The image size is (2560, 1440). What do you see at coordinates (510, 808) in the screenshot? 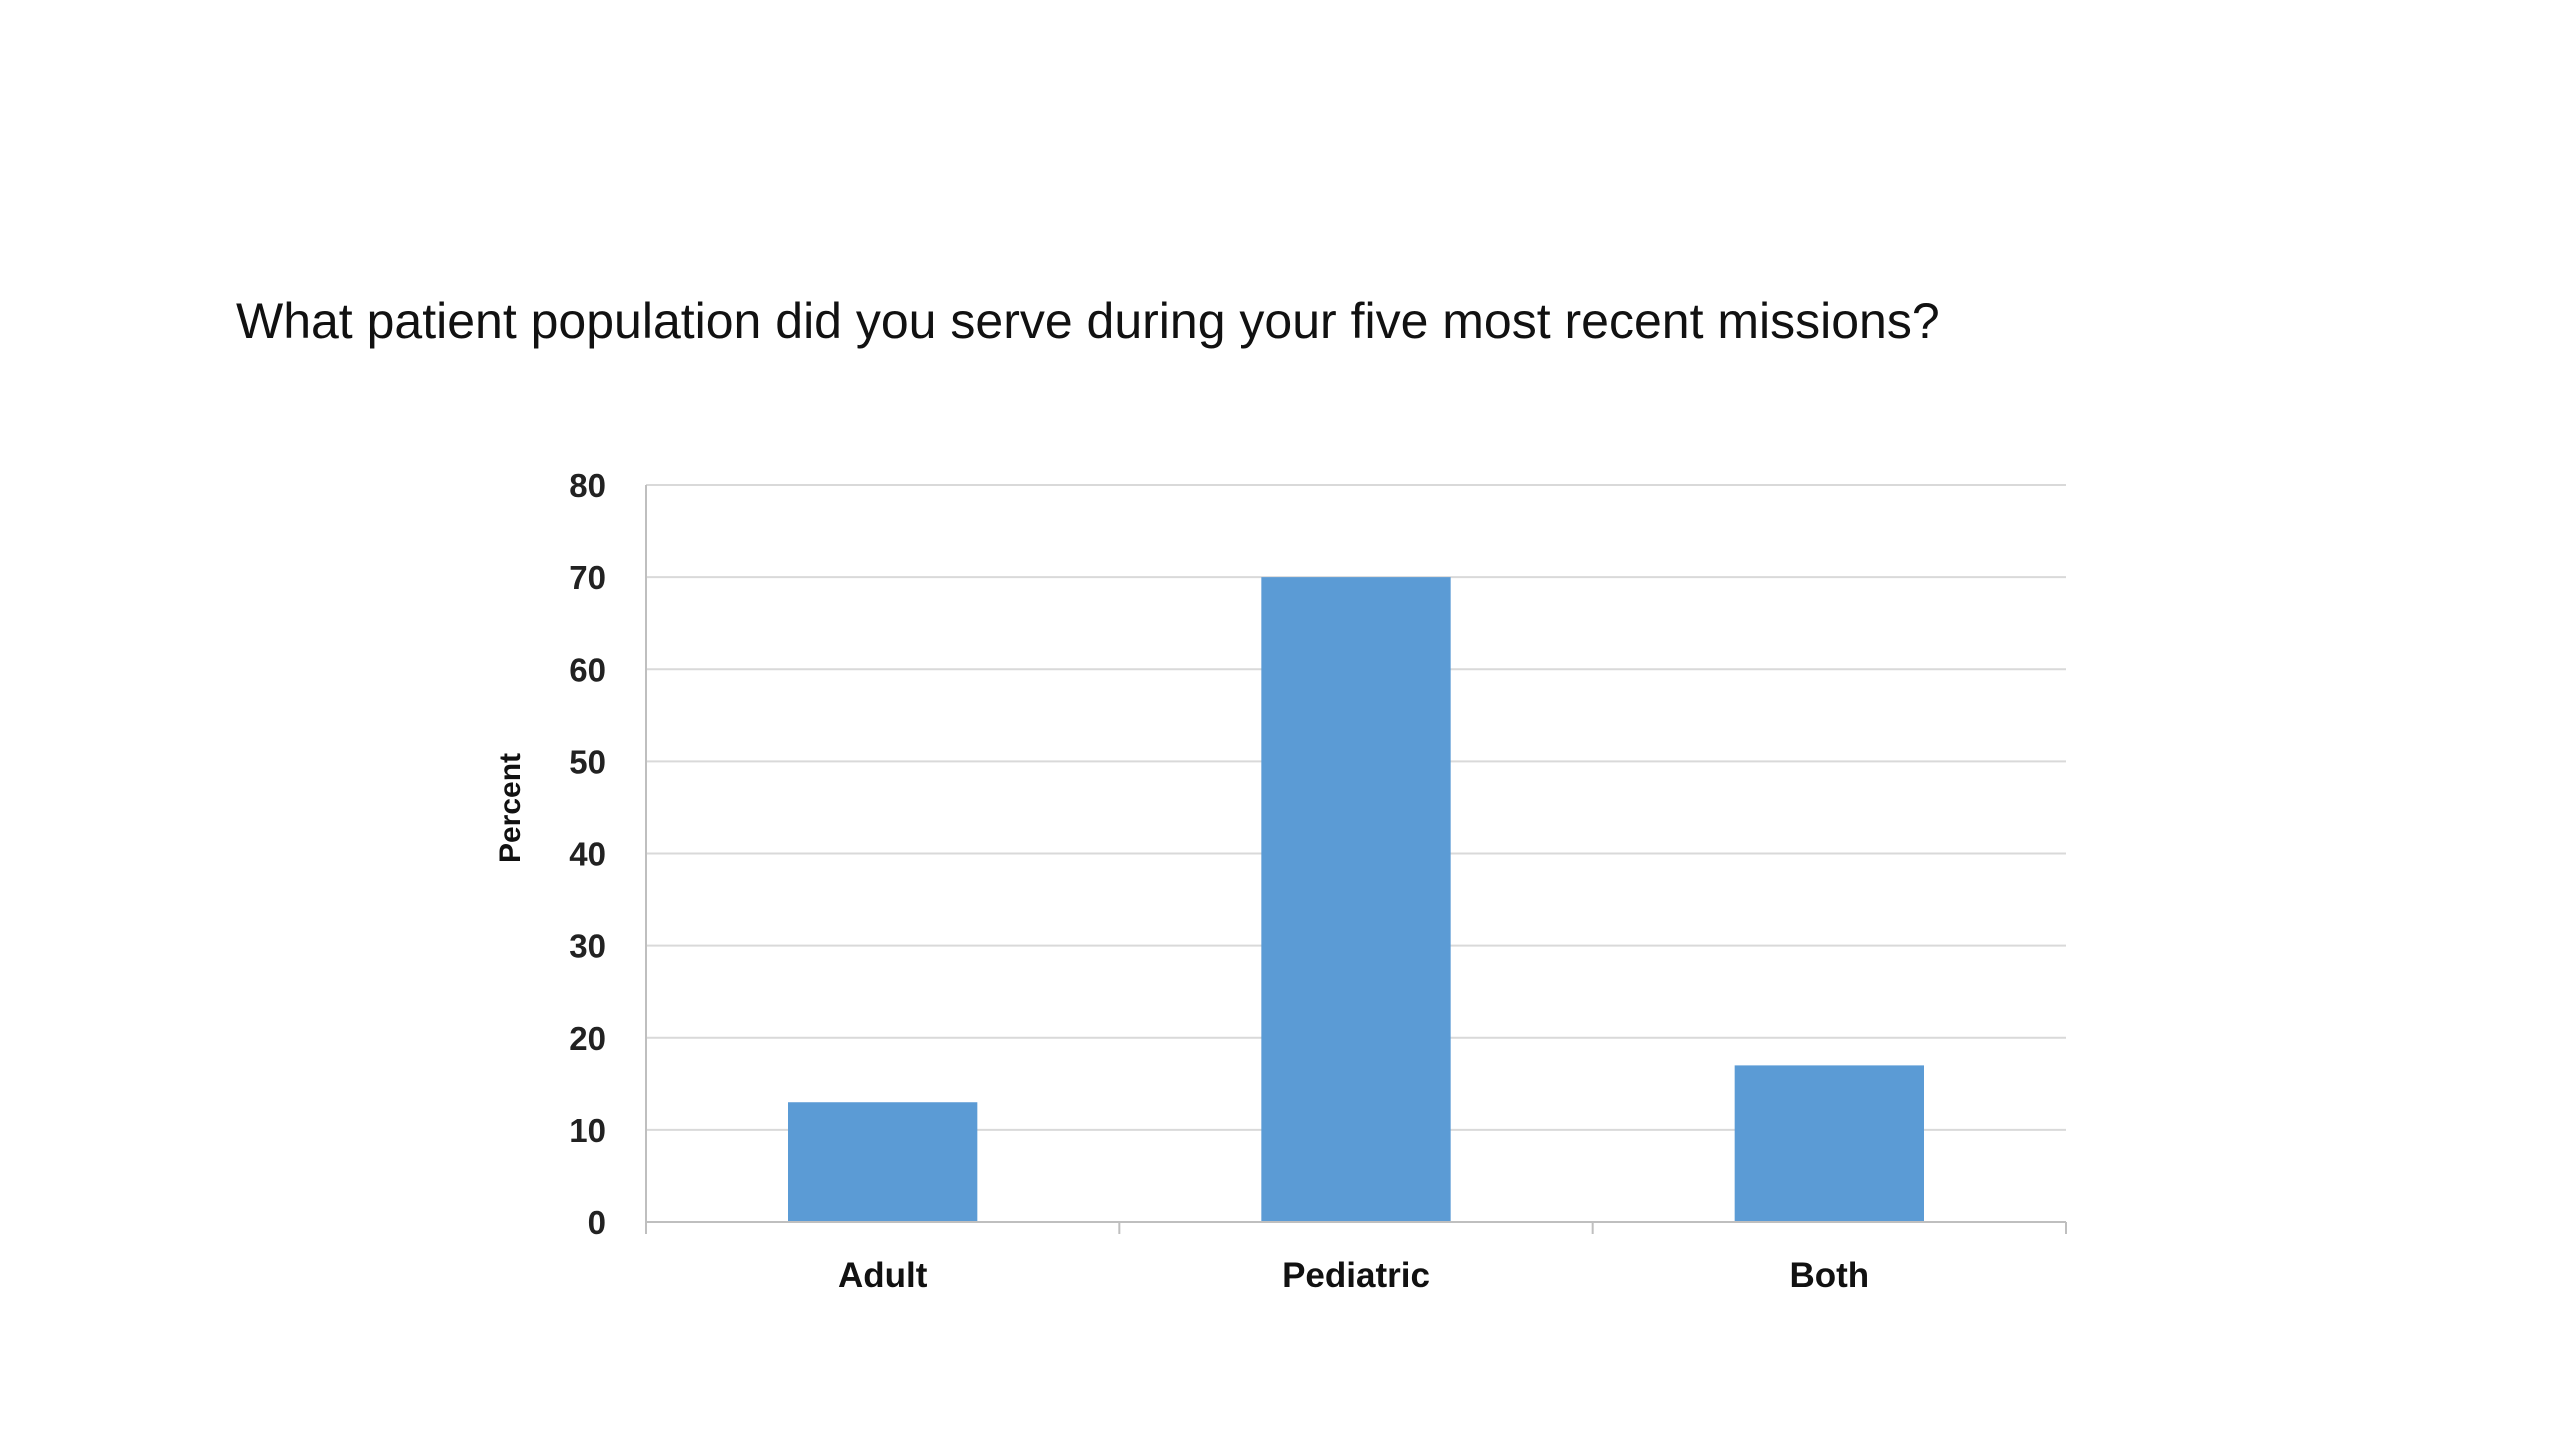
I see `y-axis-title: Percent` at bounding box center [510, 808].